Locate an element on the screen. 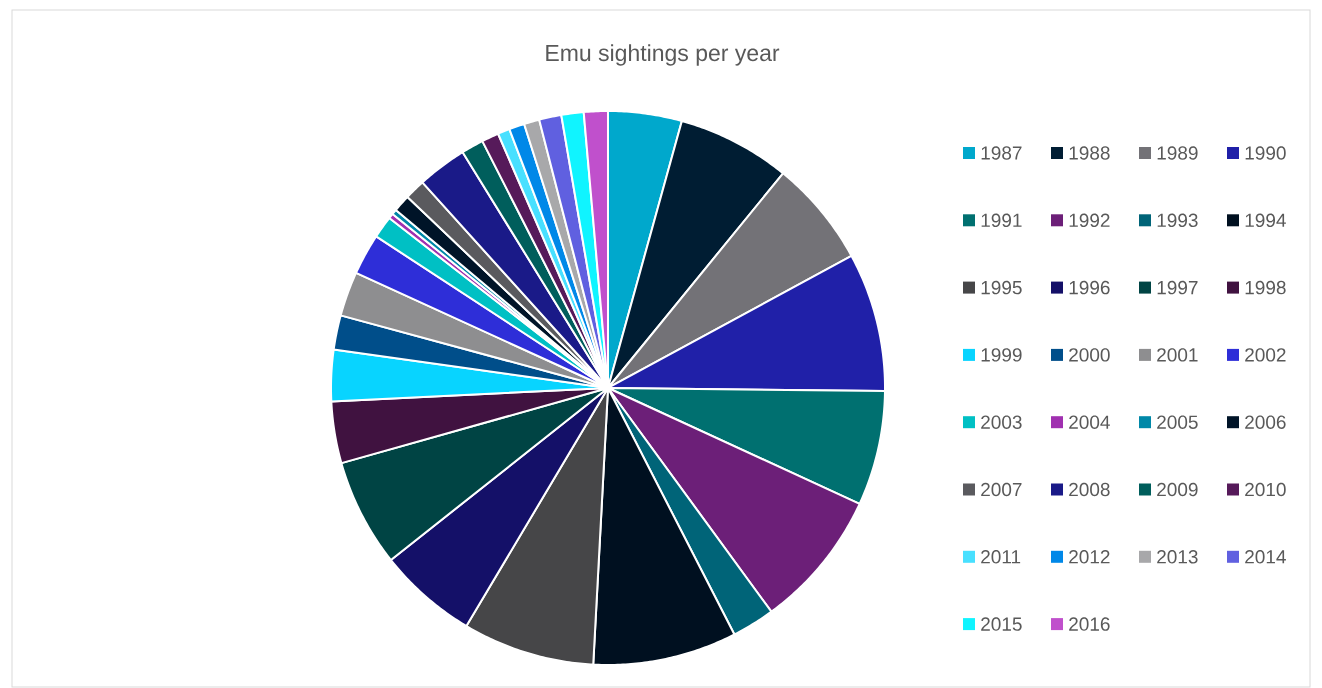 The image size is (1322, 688). legend-label: 2009 is located at coordinates (1177, 489).